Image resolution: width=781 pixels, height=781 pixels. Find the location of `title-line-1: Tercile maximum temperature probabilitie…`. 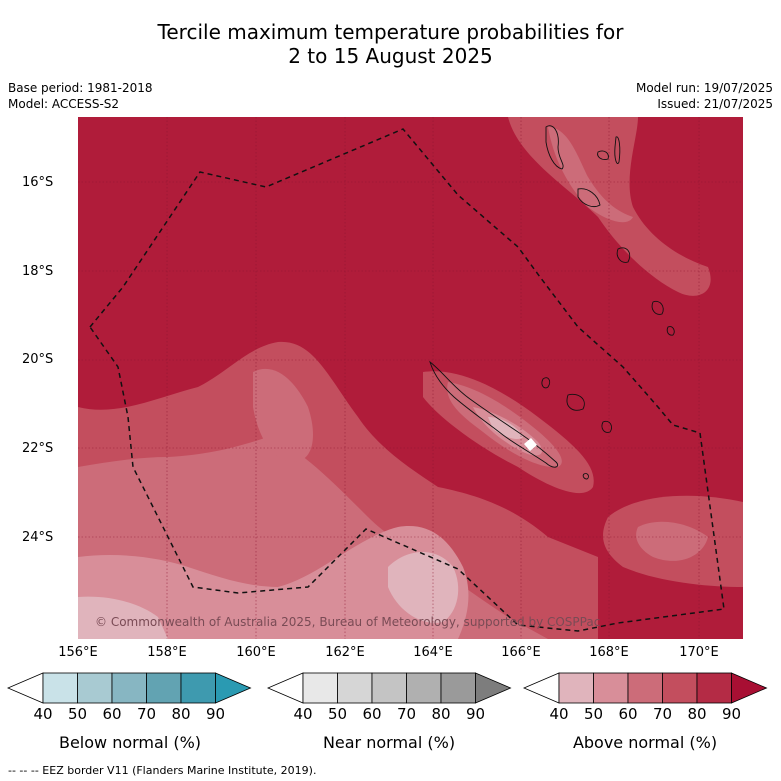

title-line-1: Tercile maximum temperature probabilitie… is located at coordinates (390, 32).